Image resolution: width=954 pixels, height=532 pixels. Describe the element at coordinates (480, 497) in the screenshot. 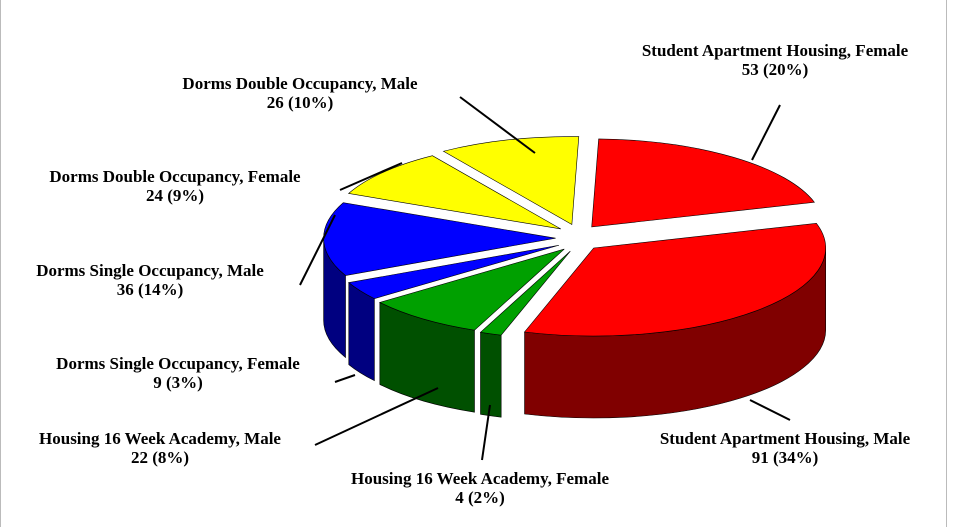

I see `slice-value-label: 4 (2%)` at that location.